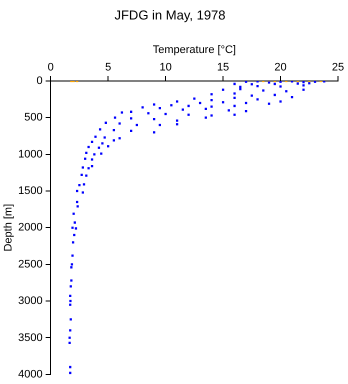 The width and height of the screenshot is (348, 384). Describe the element at coordinates (8, 228) in the screenshot. I see `y-axis-title: Depth [m]` at that location.